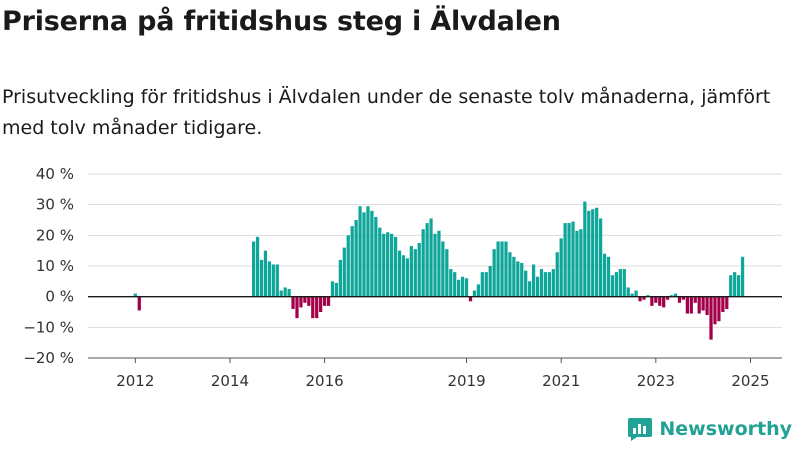  Describe the element at coordinates (756, 162) in the screenshot. I see `data-label-latest: 13 %` at that location.